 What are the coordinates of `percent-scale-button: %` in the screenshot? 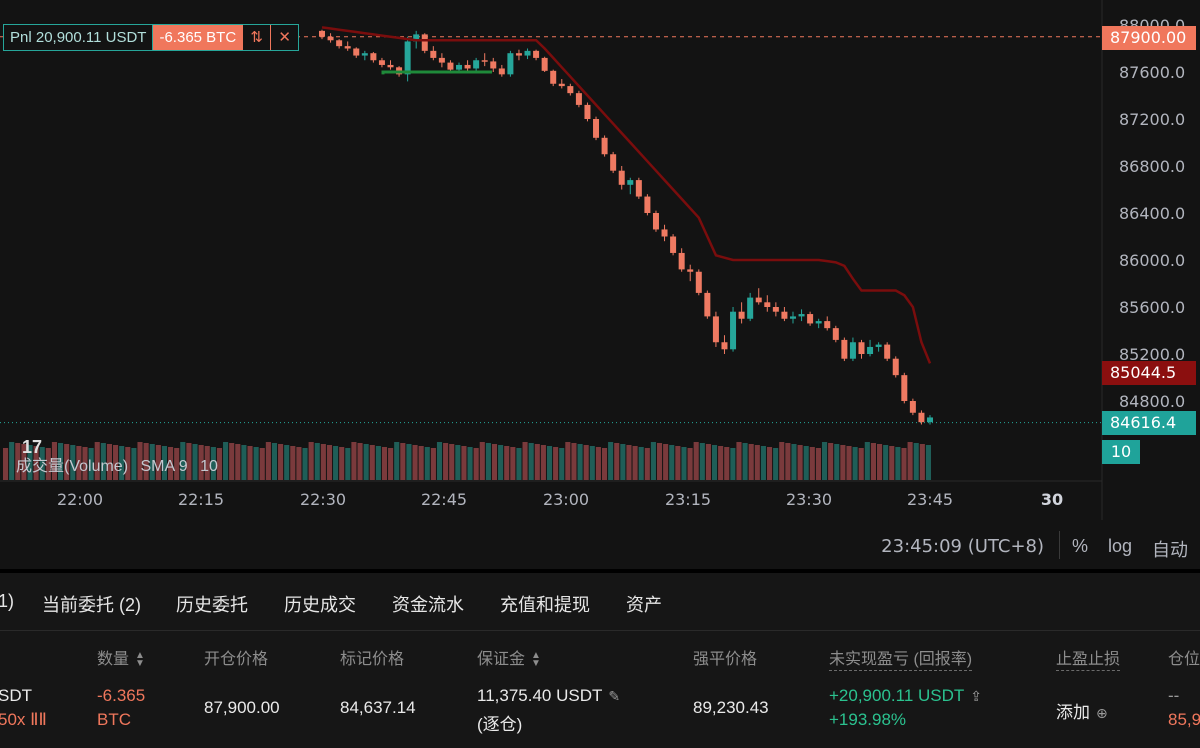 It's located at (1080, 546).